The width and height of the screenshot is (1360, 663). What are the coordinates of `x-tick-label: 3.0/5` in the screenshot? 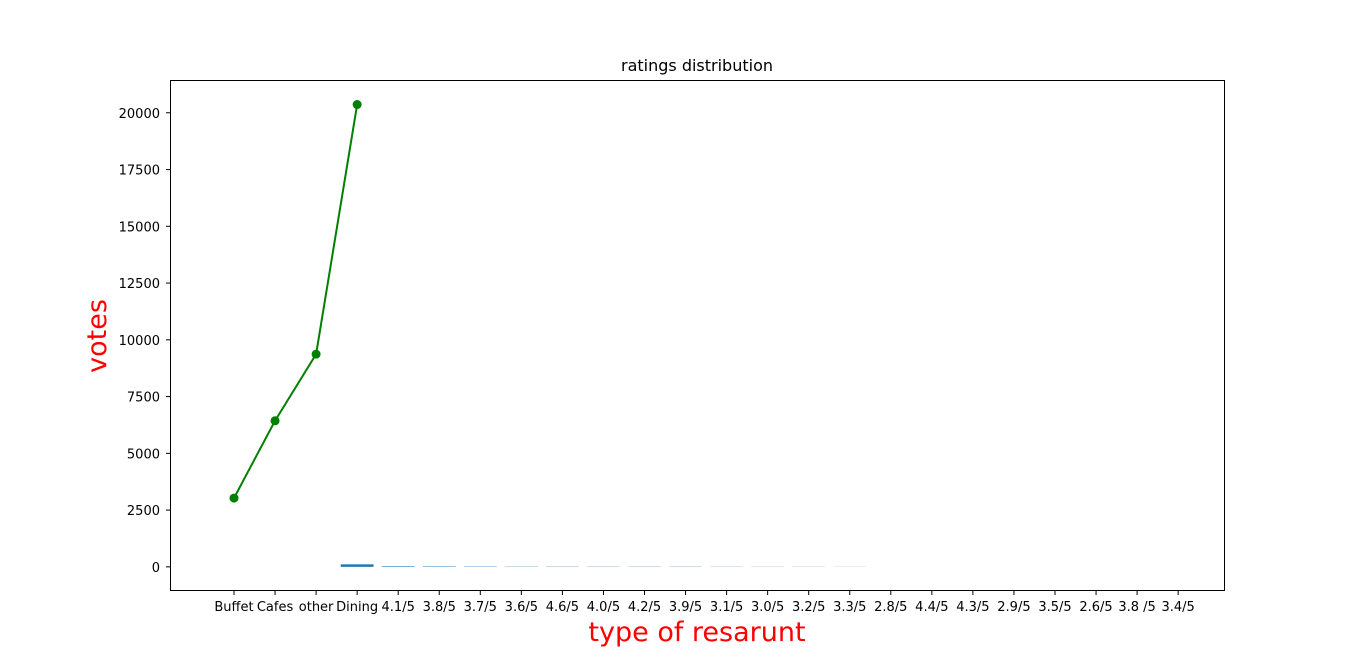 It's located at (767, 607).